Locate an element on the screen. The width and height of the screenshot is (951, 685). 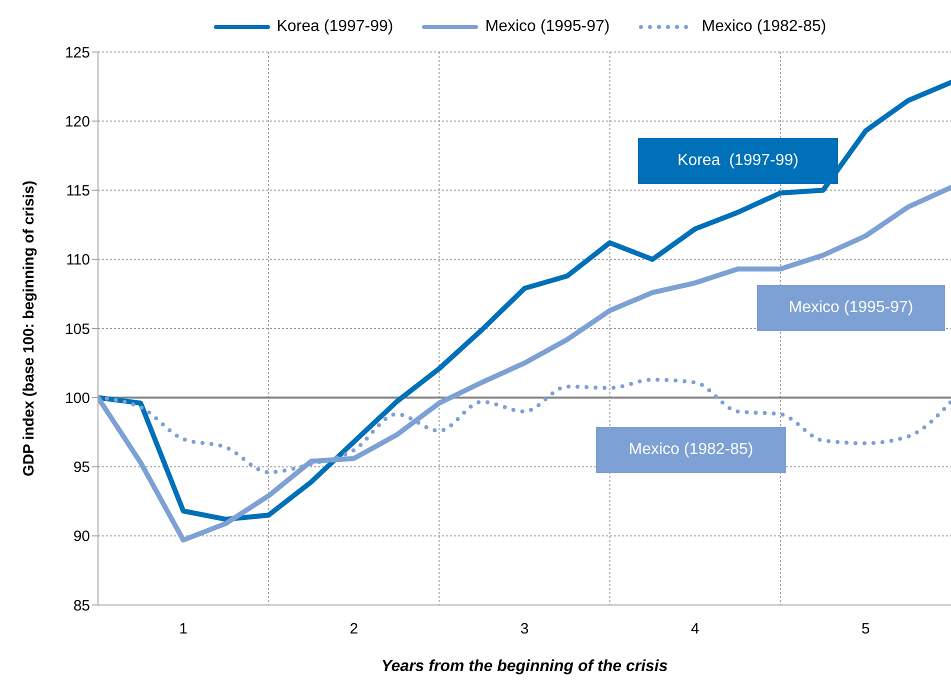
y-tick-label: 85 is located at coordinates (81, 605).